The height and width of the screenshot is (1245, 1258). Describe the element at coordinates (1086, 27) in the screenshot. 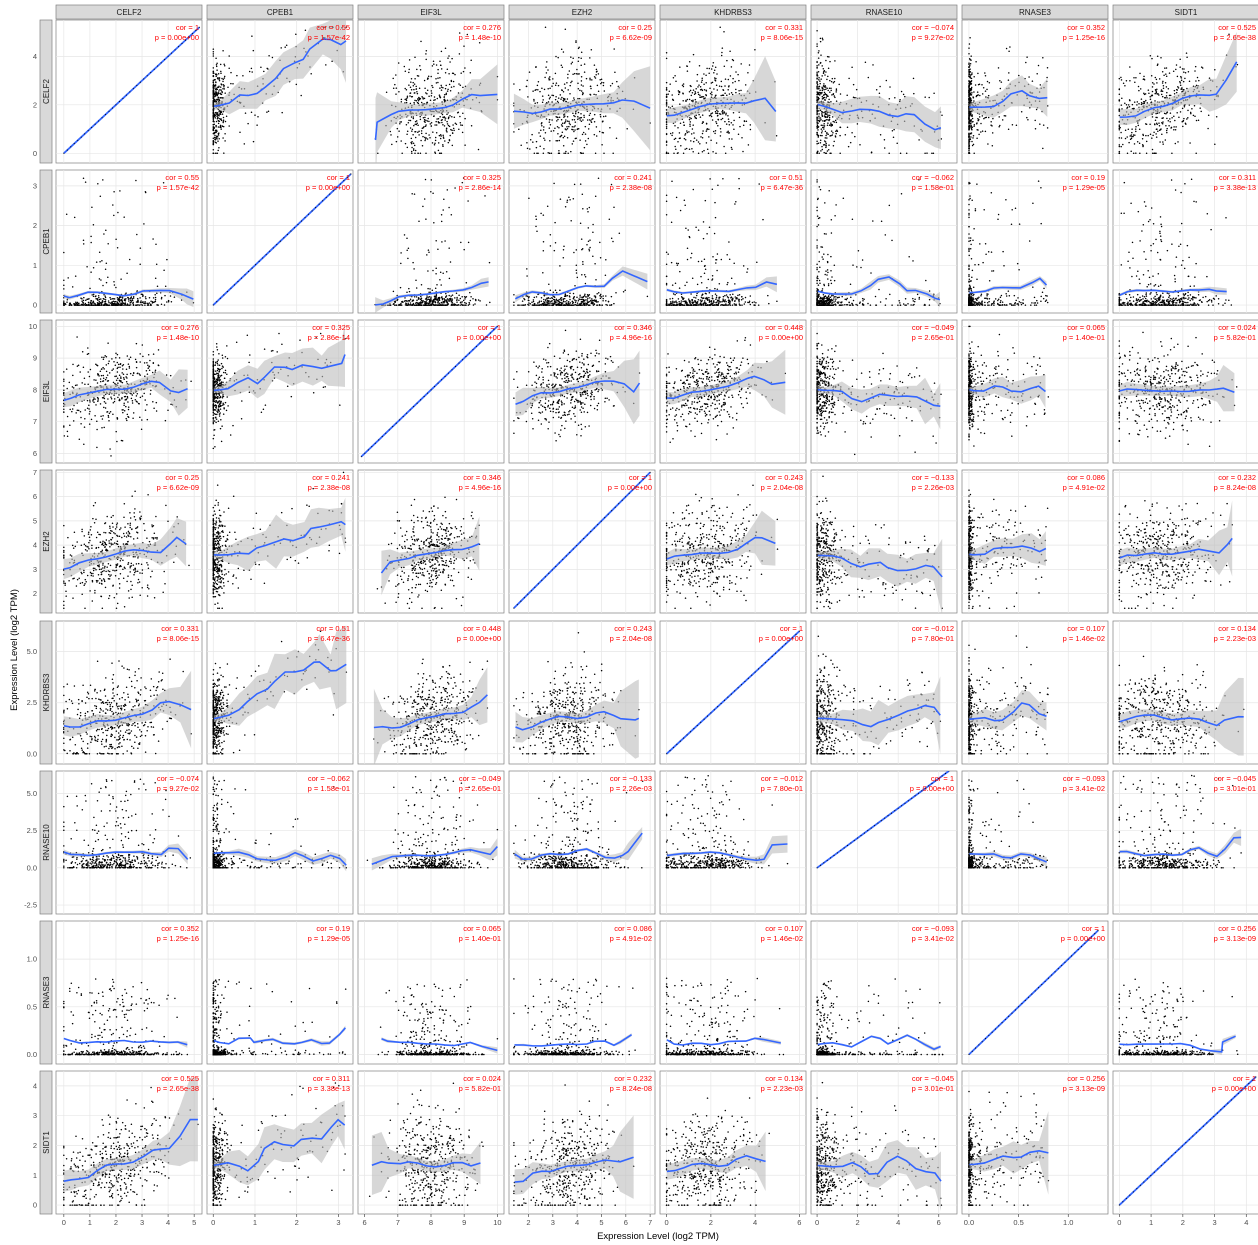

I see `cor-label: cor = 0.352` at that location.